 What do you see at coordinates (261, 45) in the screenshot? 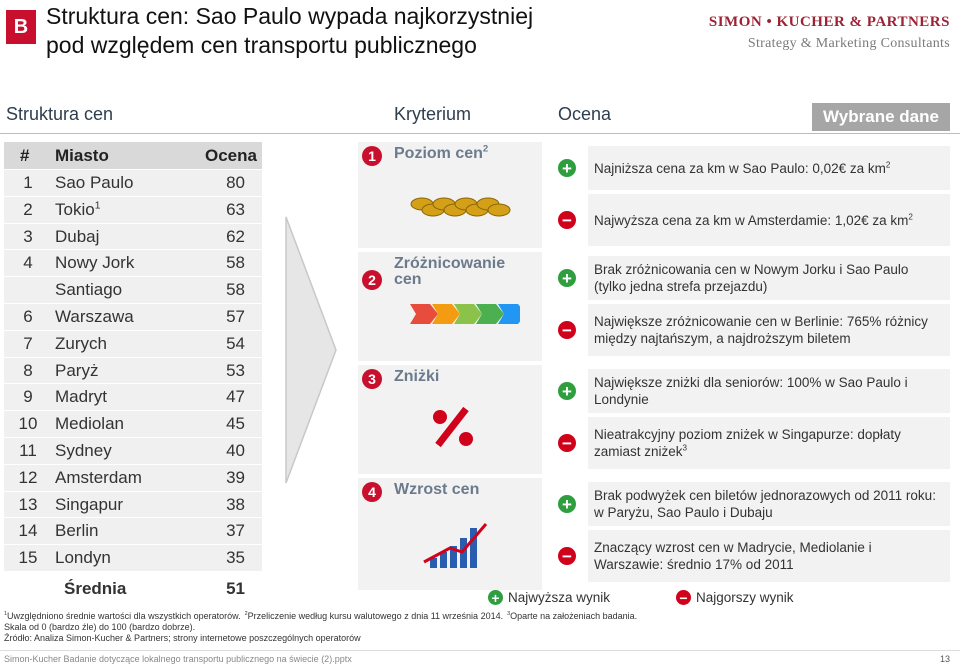
I see `title-line: pod względem cen transportu publicznego` at bounding box center [261, 45].